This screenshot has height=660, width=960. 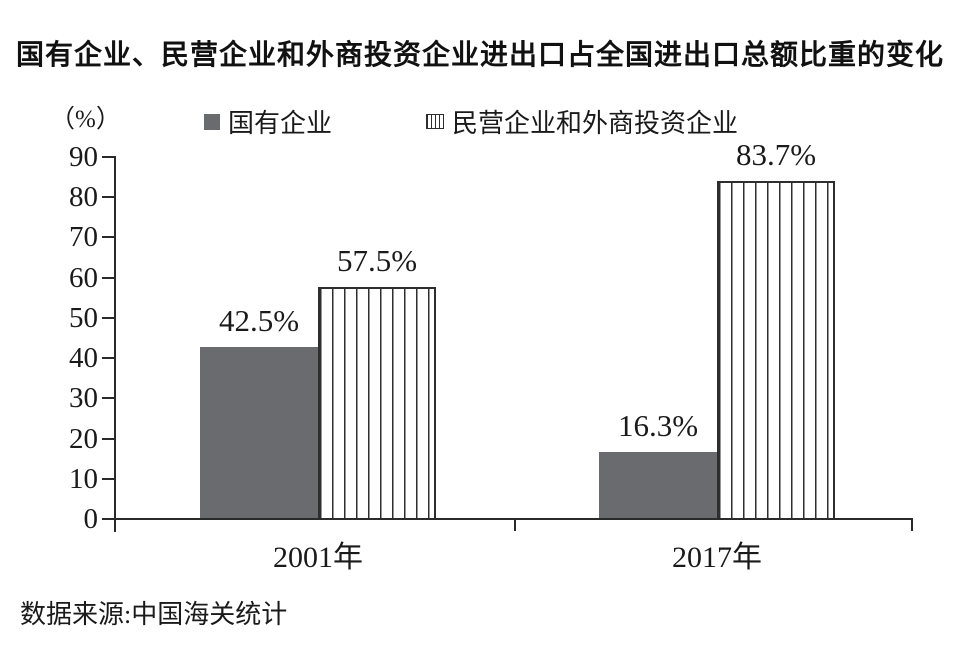 I want to click on x-axis-mid-tick, so click(x=515, y=524).